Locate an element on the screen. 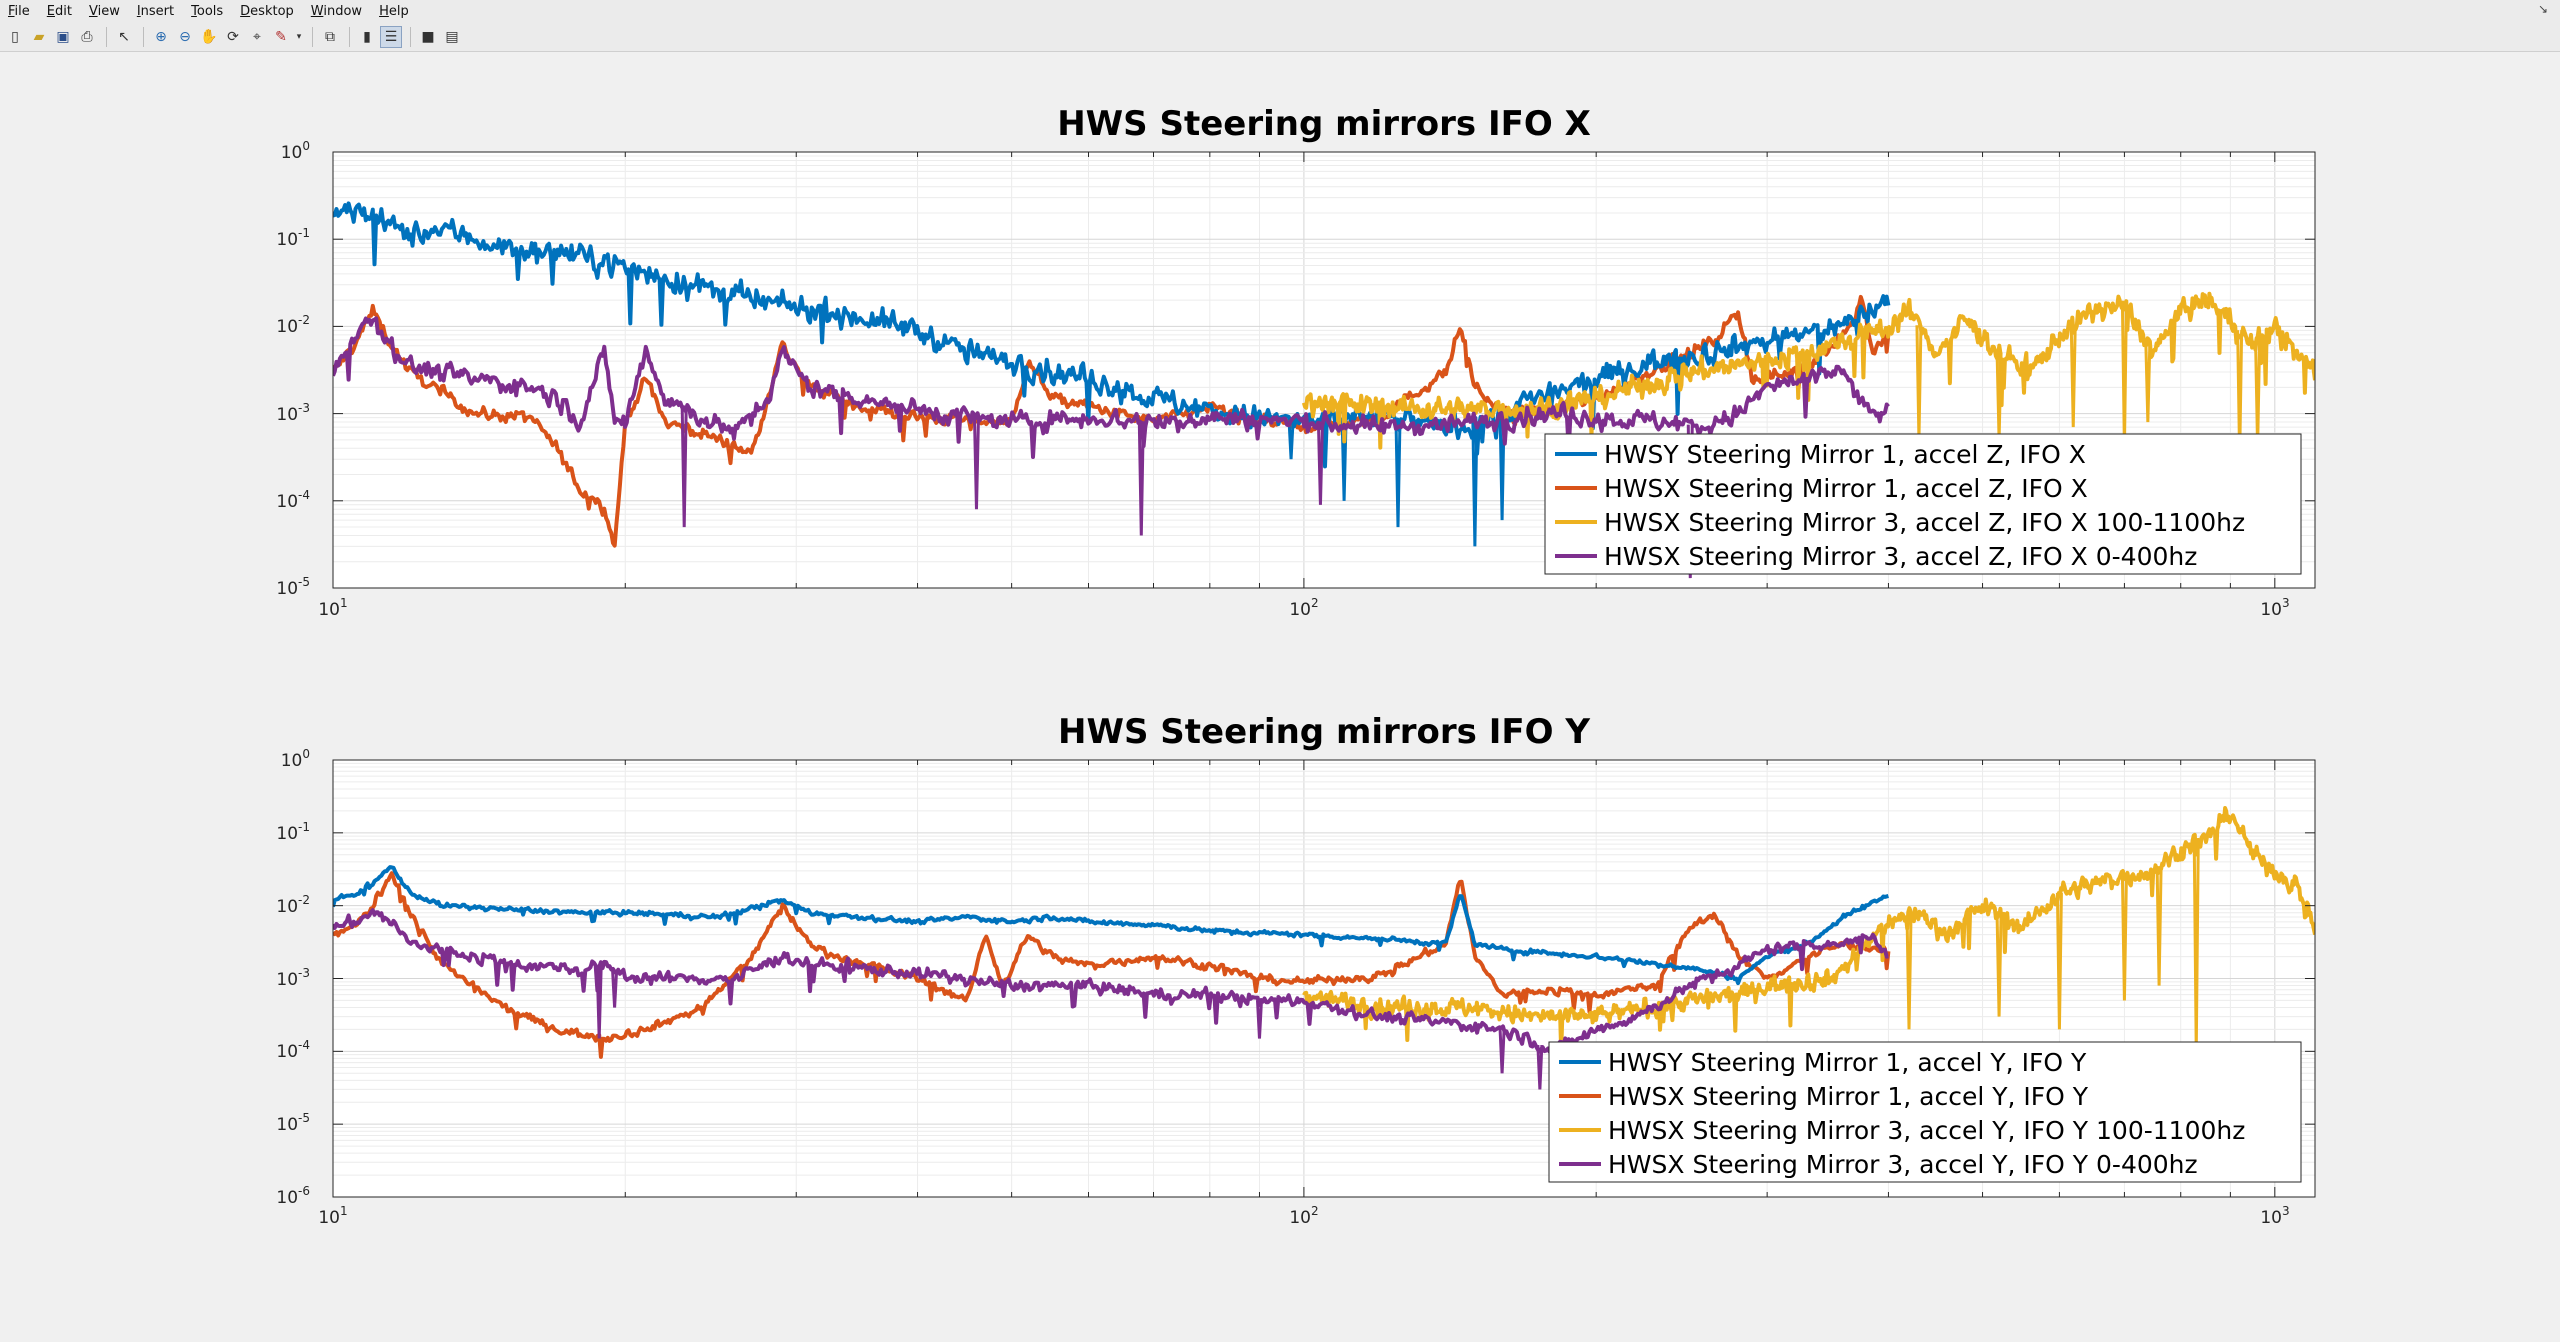 The height and width of the screenshot is (1342, 2560). chart-title: HWS Steering mirrors IFO X is located at coordinates (1324, 124).